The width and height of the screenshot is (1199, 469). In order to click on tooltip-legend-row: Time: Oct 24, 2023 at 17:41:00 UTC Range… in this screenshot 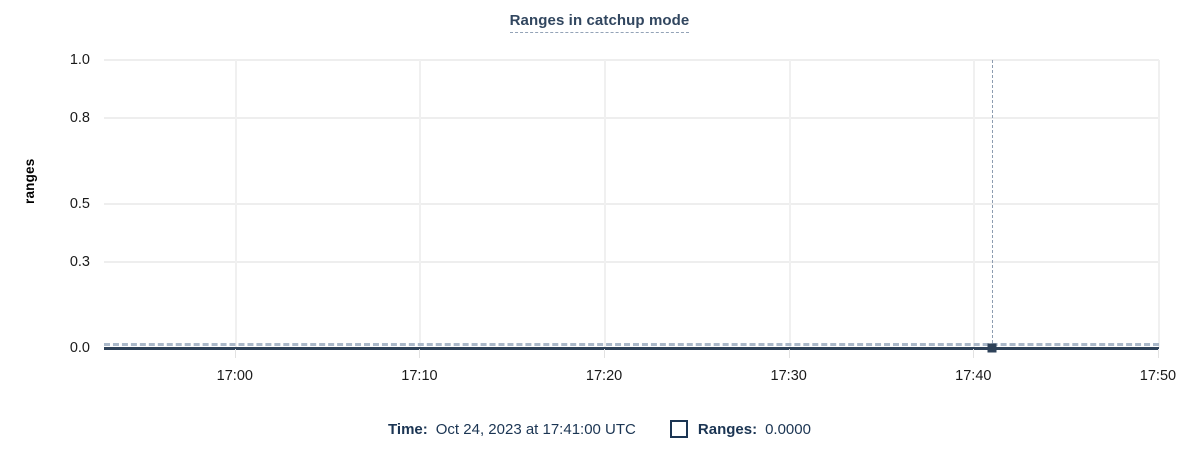, I will do `click(599, 429)`.